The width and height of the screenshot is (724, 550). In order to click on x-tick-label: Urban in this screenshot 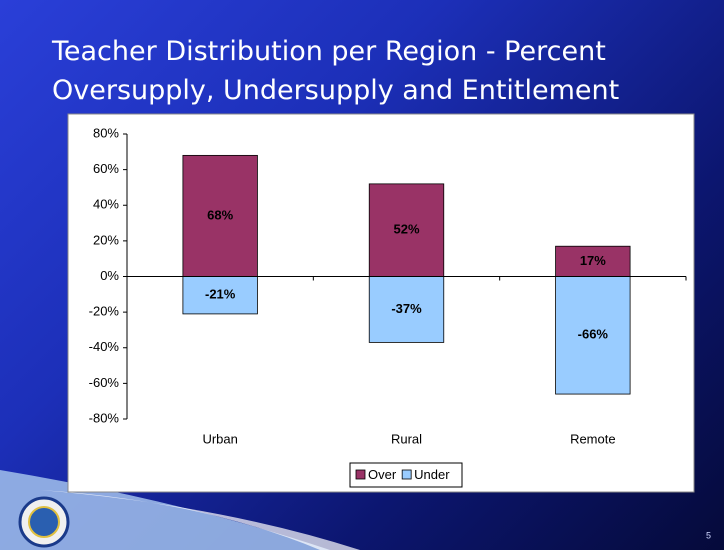, I will do `click(219, 438)`.